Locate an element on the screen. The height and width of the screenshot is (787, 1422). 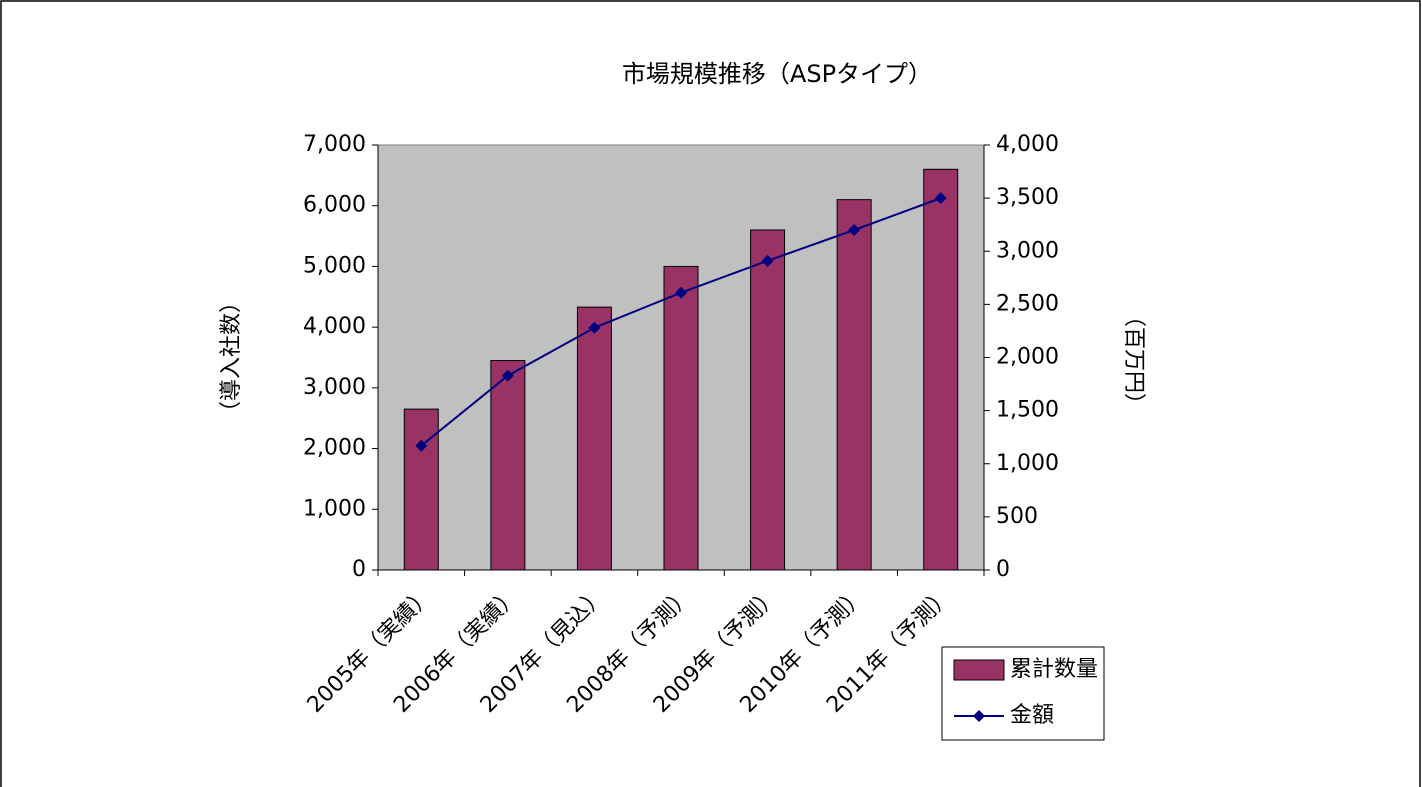
y-tick-label: 6,000 is located at coordinates (334, 205).